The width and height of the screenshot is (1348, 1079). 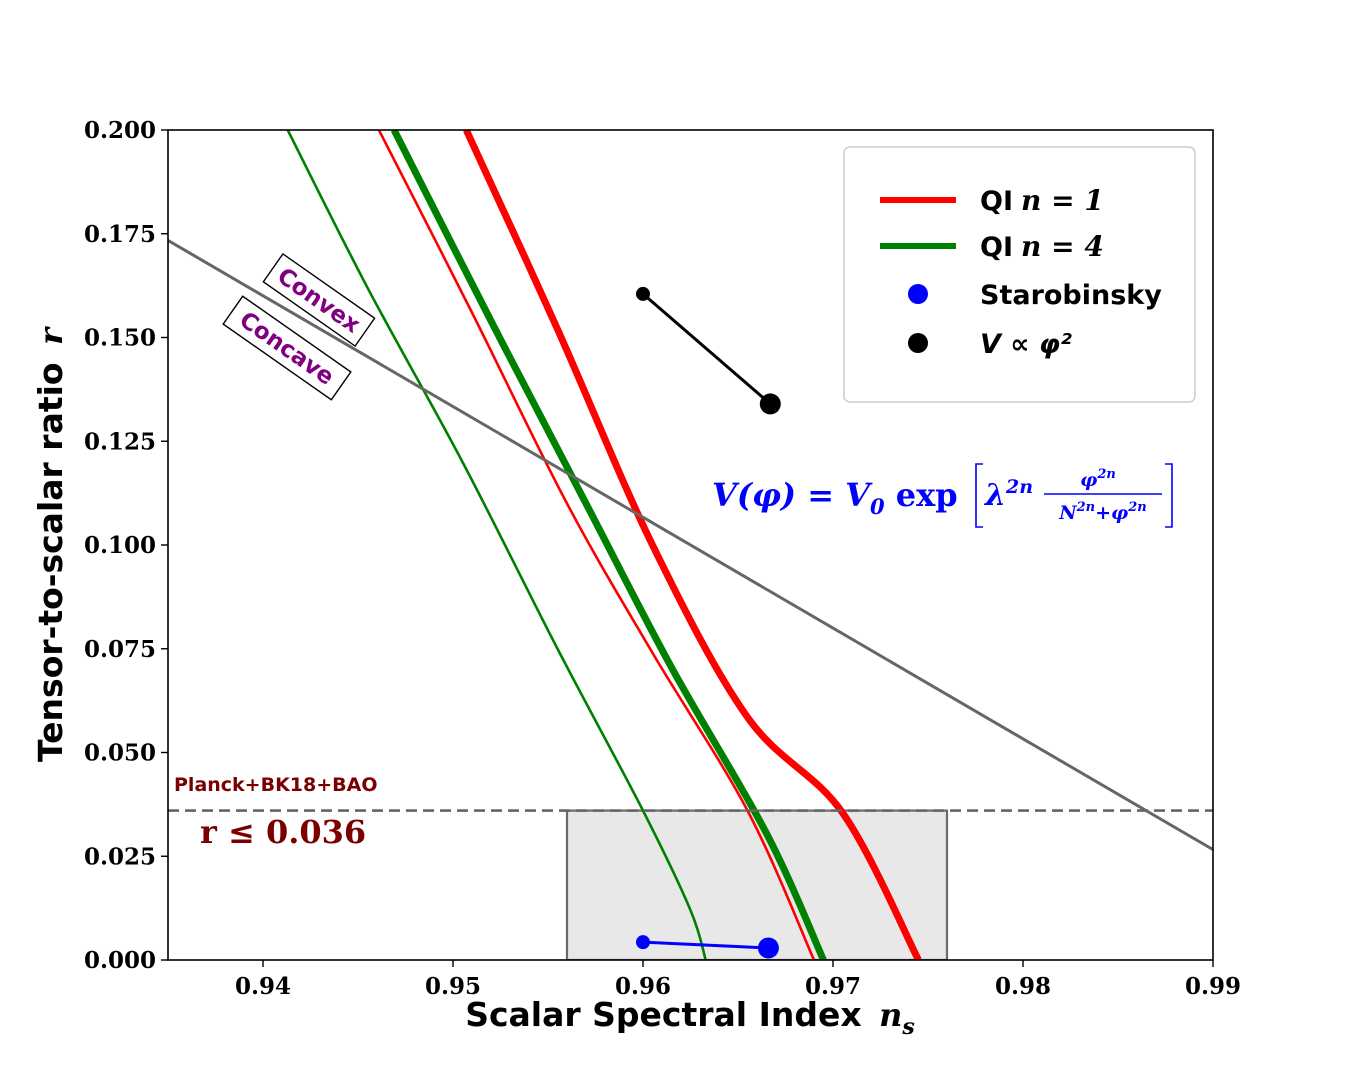 I want to click on starobinsky-point-small, so click(x=643, y=942).